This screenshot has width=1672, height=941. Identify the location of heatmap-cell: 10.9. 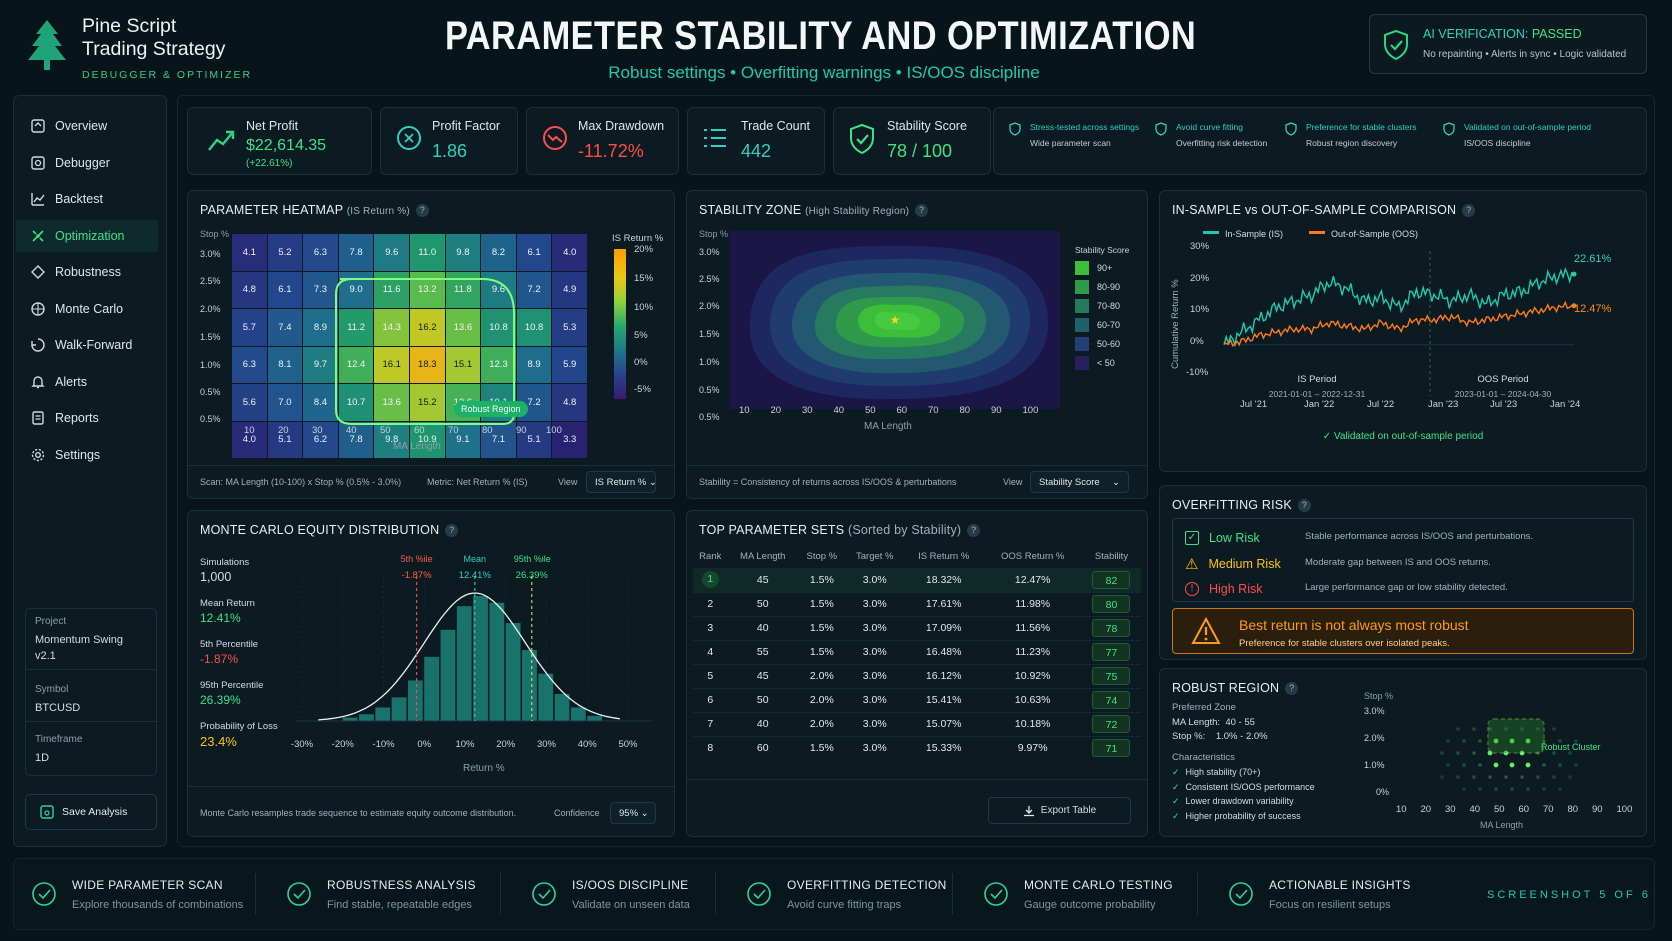
(427, 439).